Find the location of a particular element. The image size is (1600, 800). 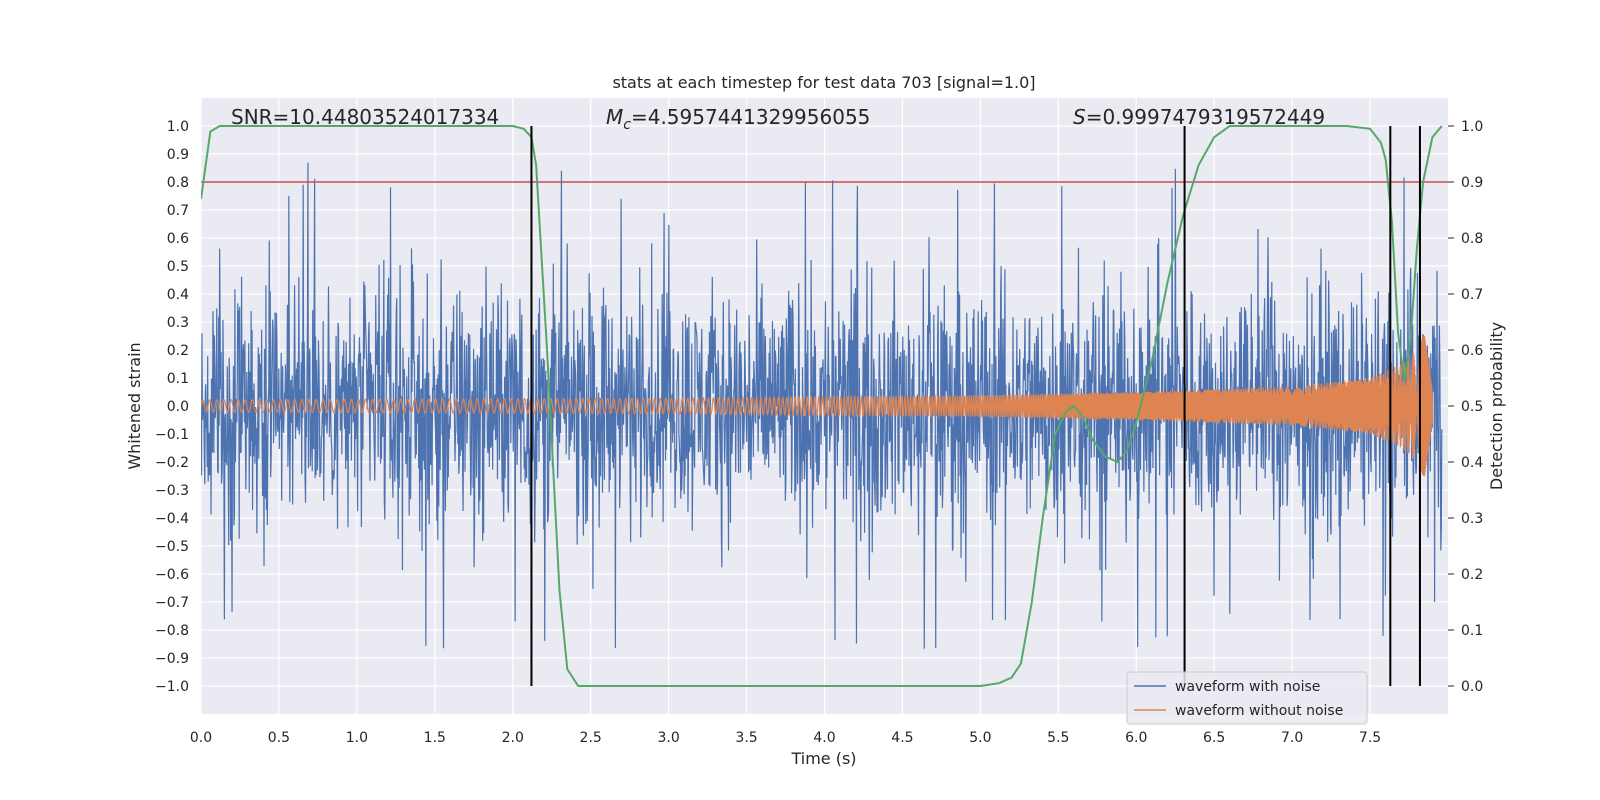

chirp-mass-value: =4.5957441329956055 is located at coordinates (750, 117).